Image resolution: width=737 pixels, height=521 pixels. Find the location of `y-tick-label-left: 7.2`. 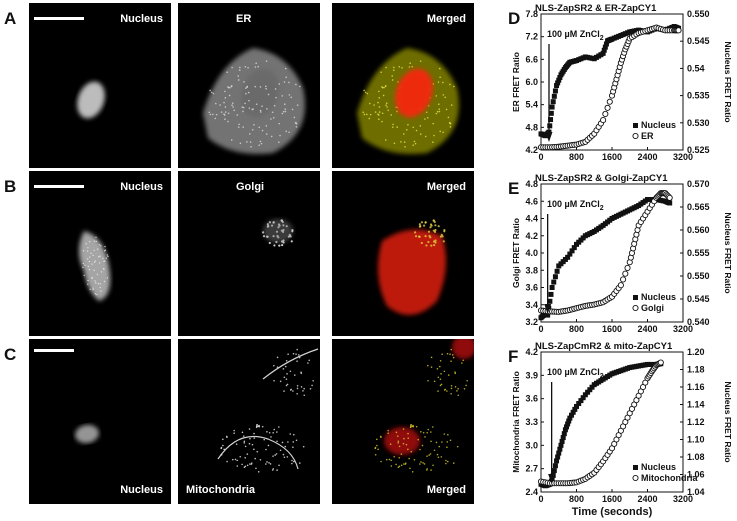

y-tick-label-left: 7.2 is located at coordinates (531, 37).